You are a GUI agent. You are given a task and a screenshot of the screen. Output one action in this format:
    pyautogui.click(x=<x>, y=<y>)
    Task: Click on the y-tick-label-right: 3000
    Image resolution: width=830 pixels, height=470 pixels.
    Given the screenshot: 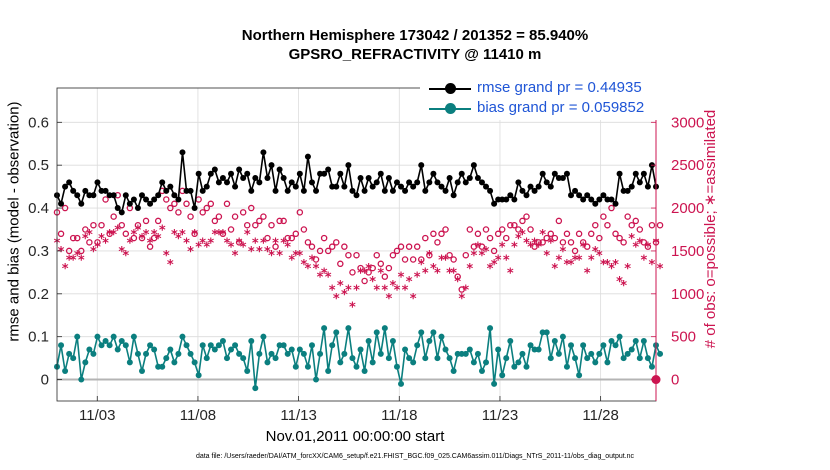 What is the action you would take?
    pyautogui.click(x=687, y=122)
    